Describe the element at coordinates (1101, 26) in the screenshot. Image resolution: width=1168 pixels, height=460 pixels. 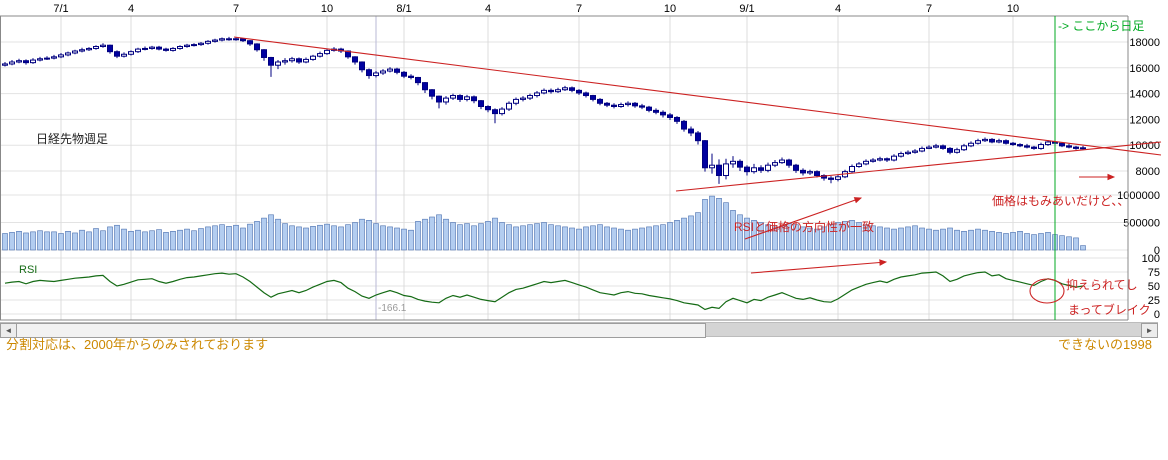
I see `daily-from-here-note: -> ここから日足` at that location.